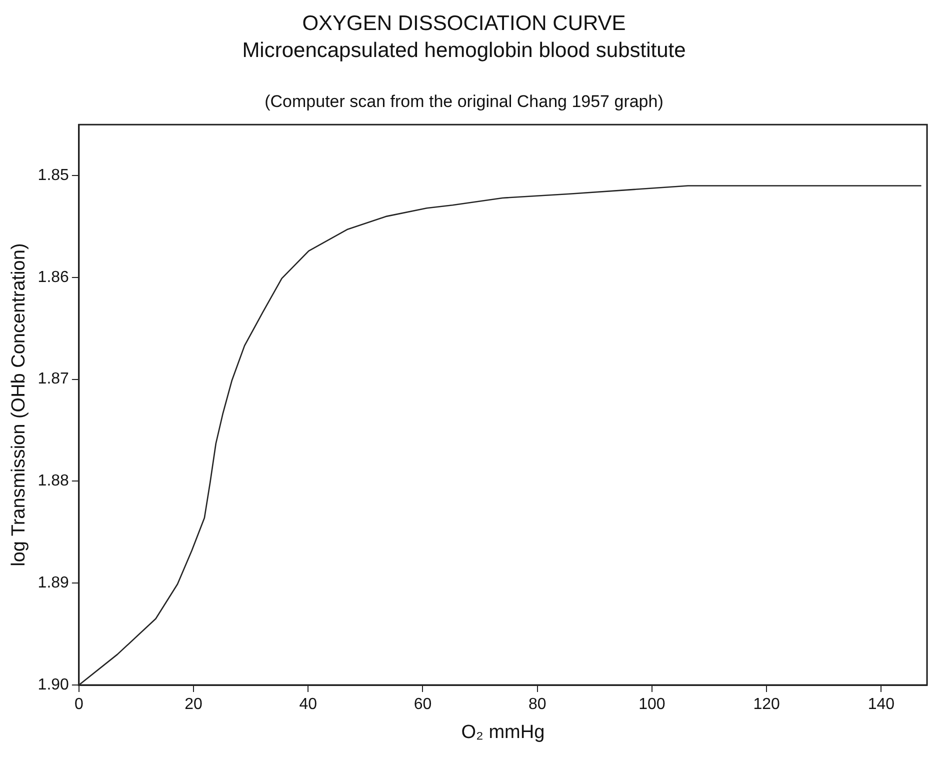  What do you see at coordinates (464, 24) in the screenshot?
I see `chart-title: OXYGEN DISSOCIATION CURVE` at bounding box center [464, 24].